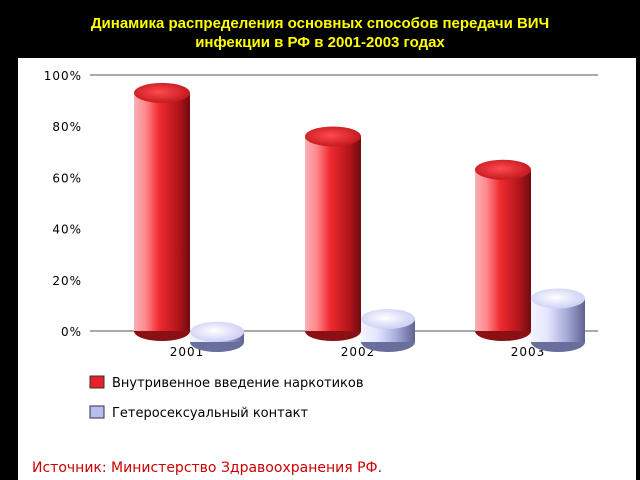 The width and height of the screenshot is (640, 480). I want to click on bar-iv-drugs-2001, so click(162, 211).